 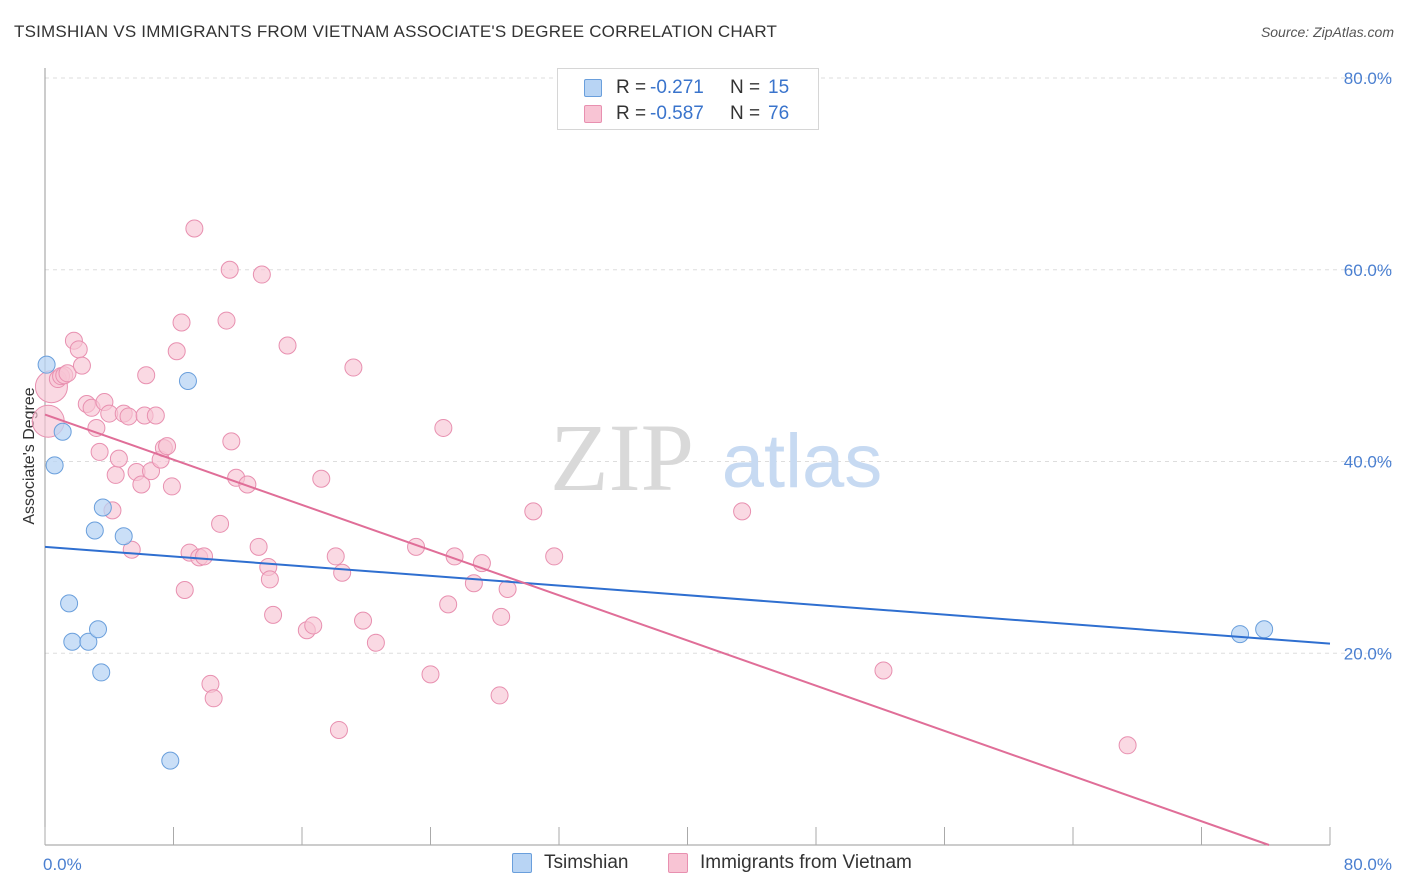 I want to click on legend-label-tsimshian: Tsimshian, so click(x=586, y=862).